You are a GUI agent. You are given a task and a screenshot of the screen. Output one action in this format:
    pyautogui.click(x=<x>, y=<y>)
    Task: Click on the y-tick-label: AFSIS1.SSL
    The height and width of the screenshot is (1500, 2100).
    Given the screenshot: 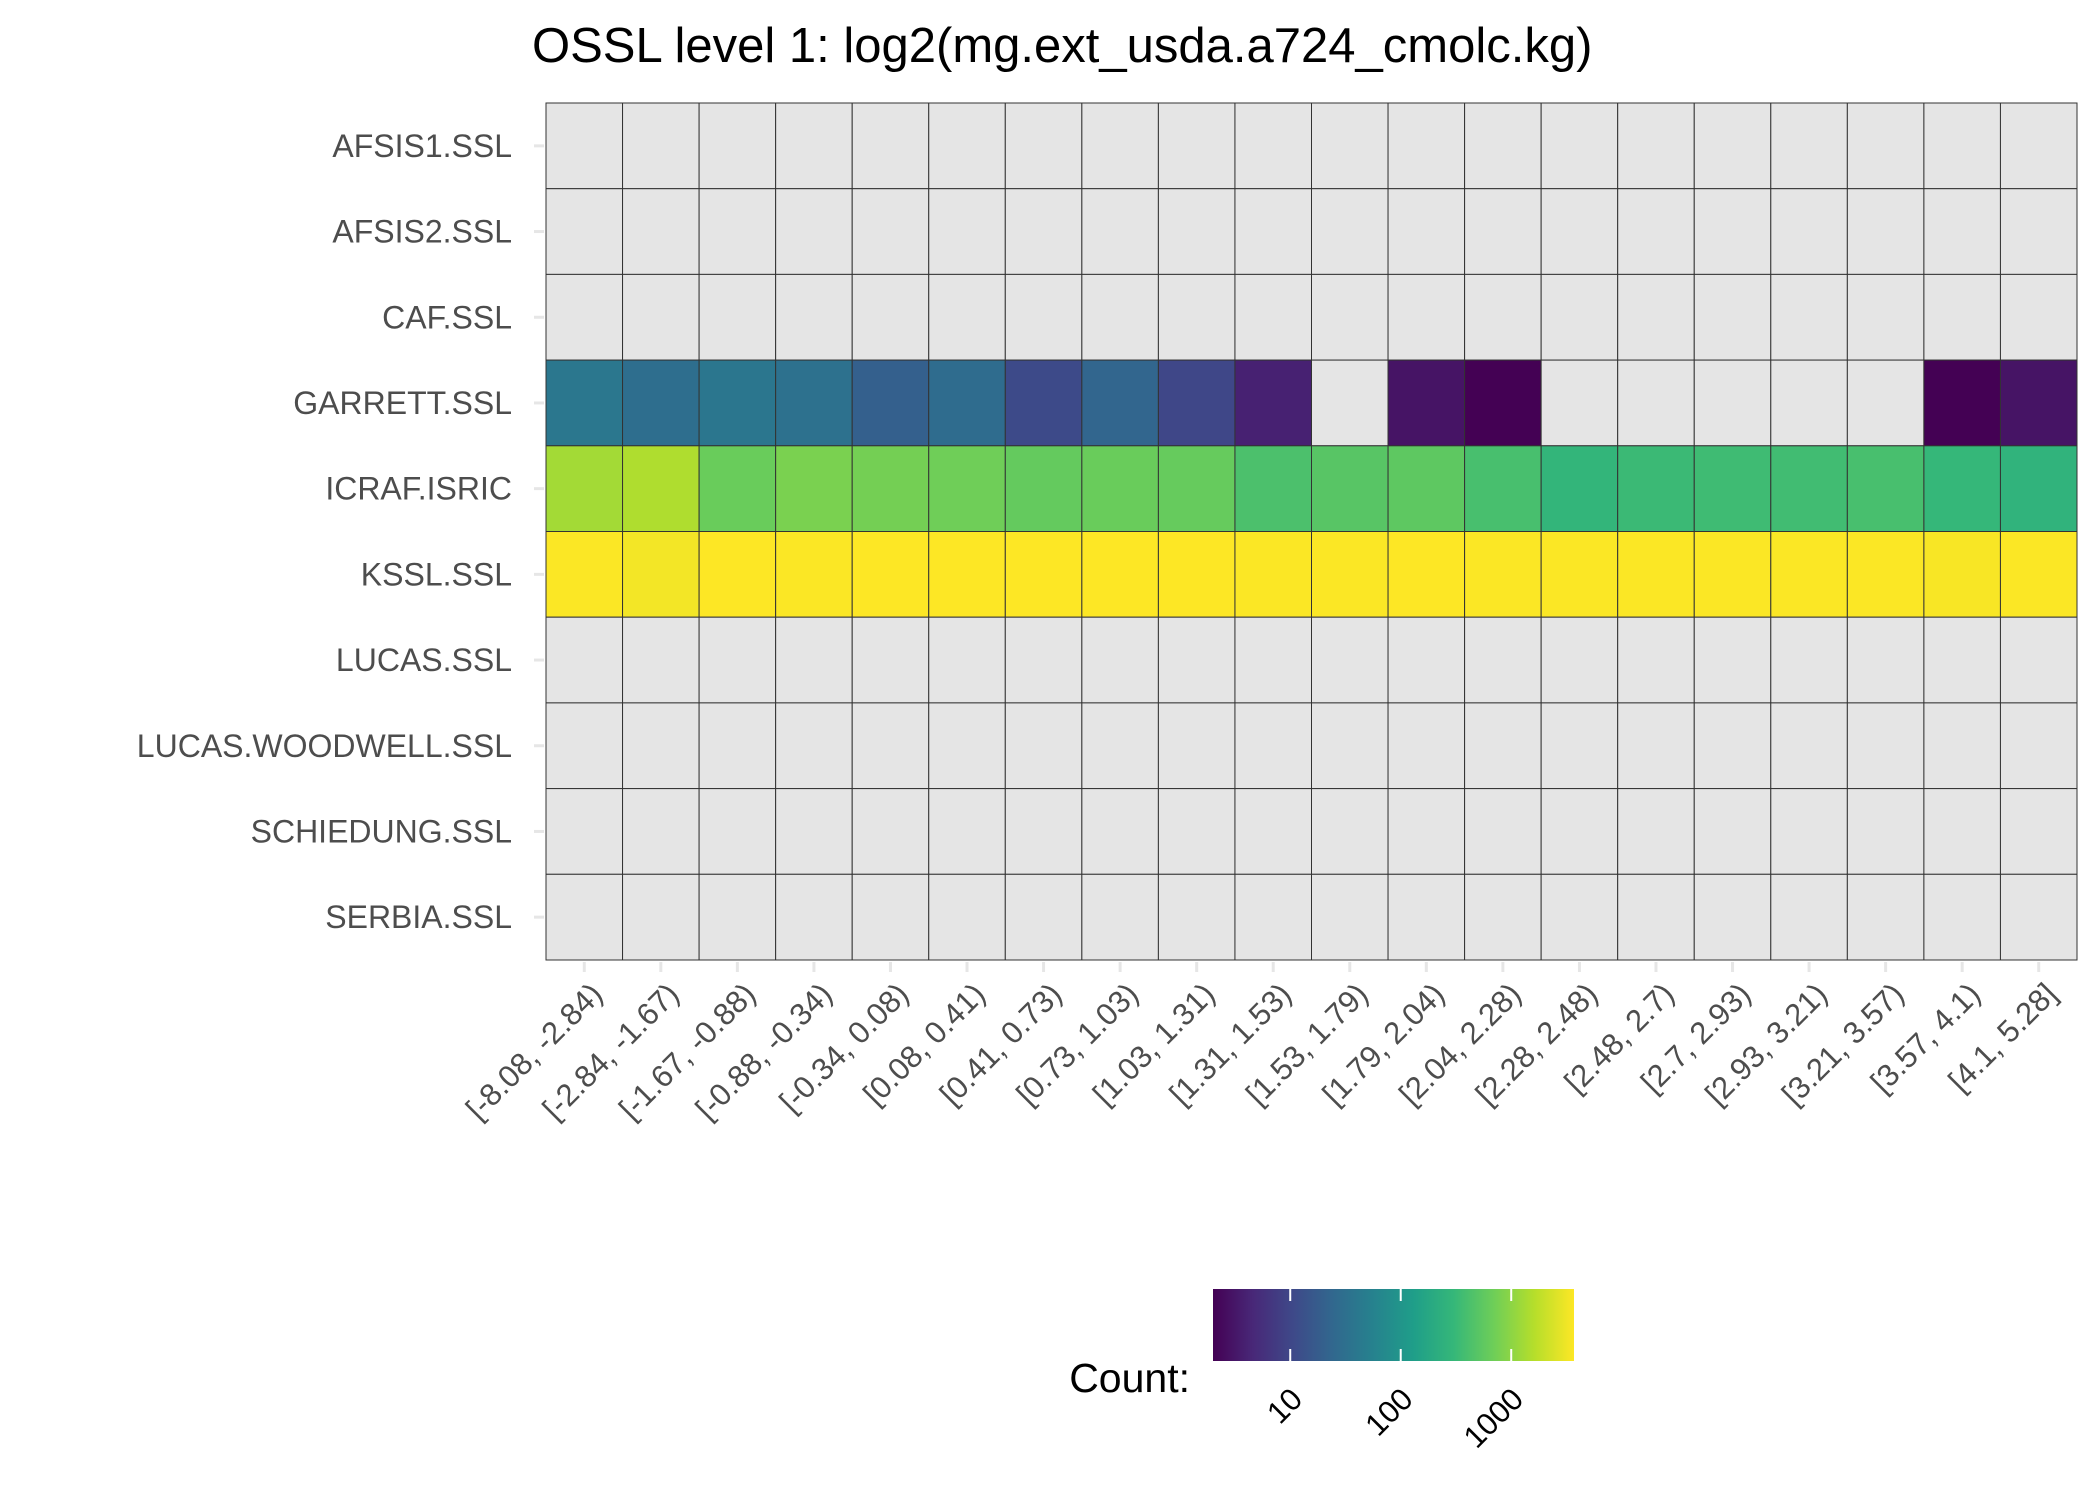 What is the action you would take?
    pyautogui.click(x=422, y=146)
    